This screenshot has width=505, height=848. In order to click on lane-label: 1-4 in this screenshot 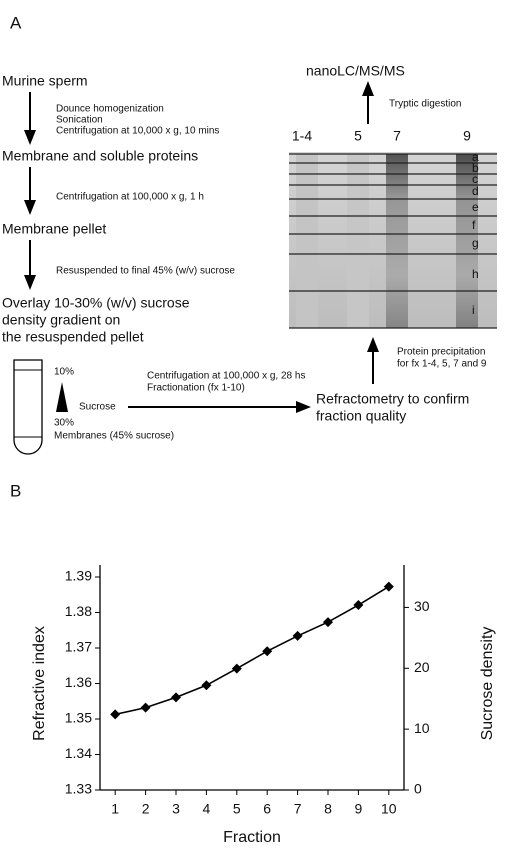, I will do `click(302, 136)`.